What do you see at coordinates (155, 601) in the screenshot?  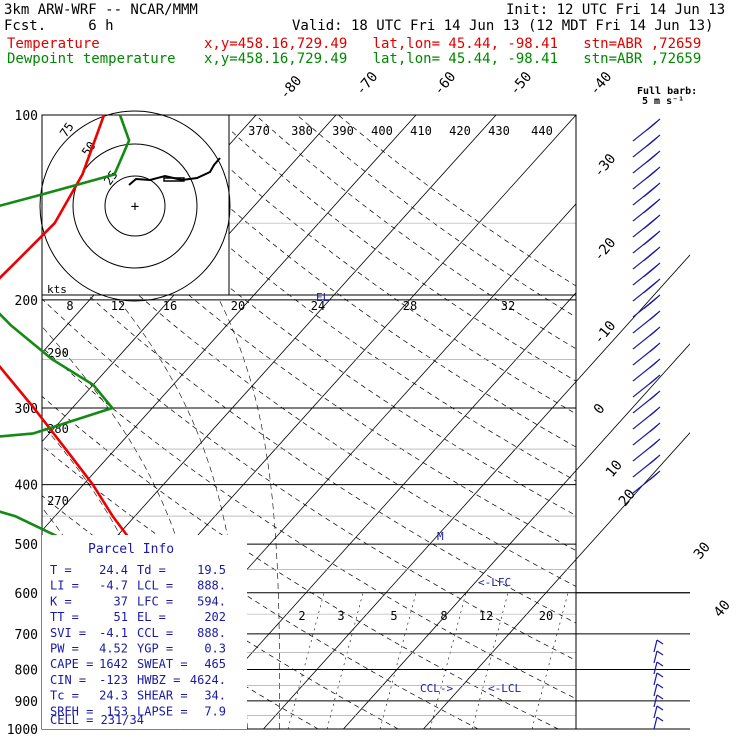 I see `parcel-row-label2: LFC =` at bounding box center [155, 601].